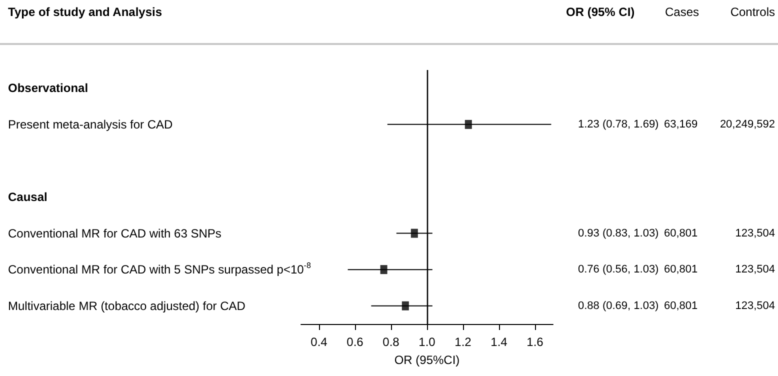 Image resolution: width=778 pixels, height=376 pixels. What do you see at coordinates (28, 197) in the screenshot?
I see `y-tick-label: Causal` at bounding box center [28, 197].